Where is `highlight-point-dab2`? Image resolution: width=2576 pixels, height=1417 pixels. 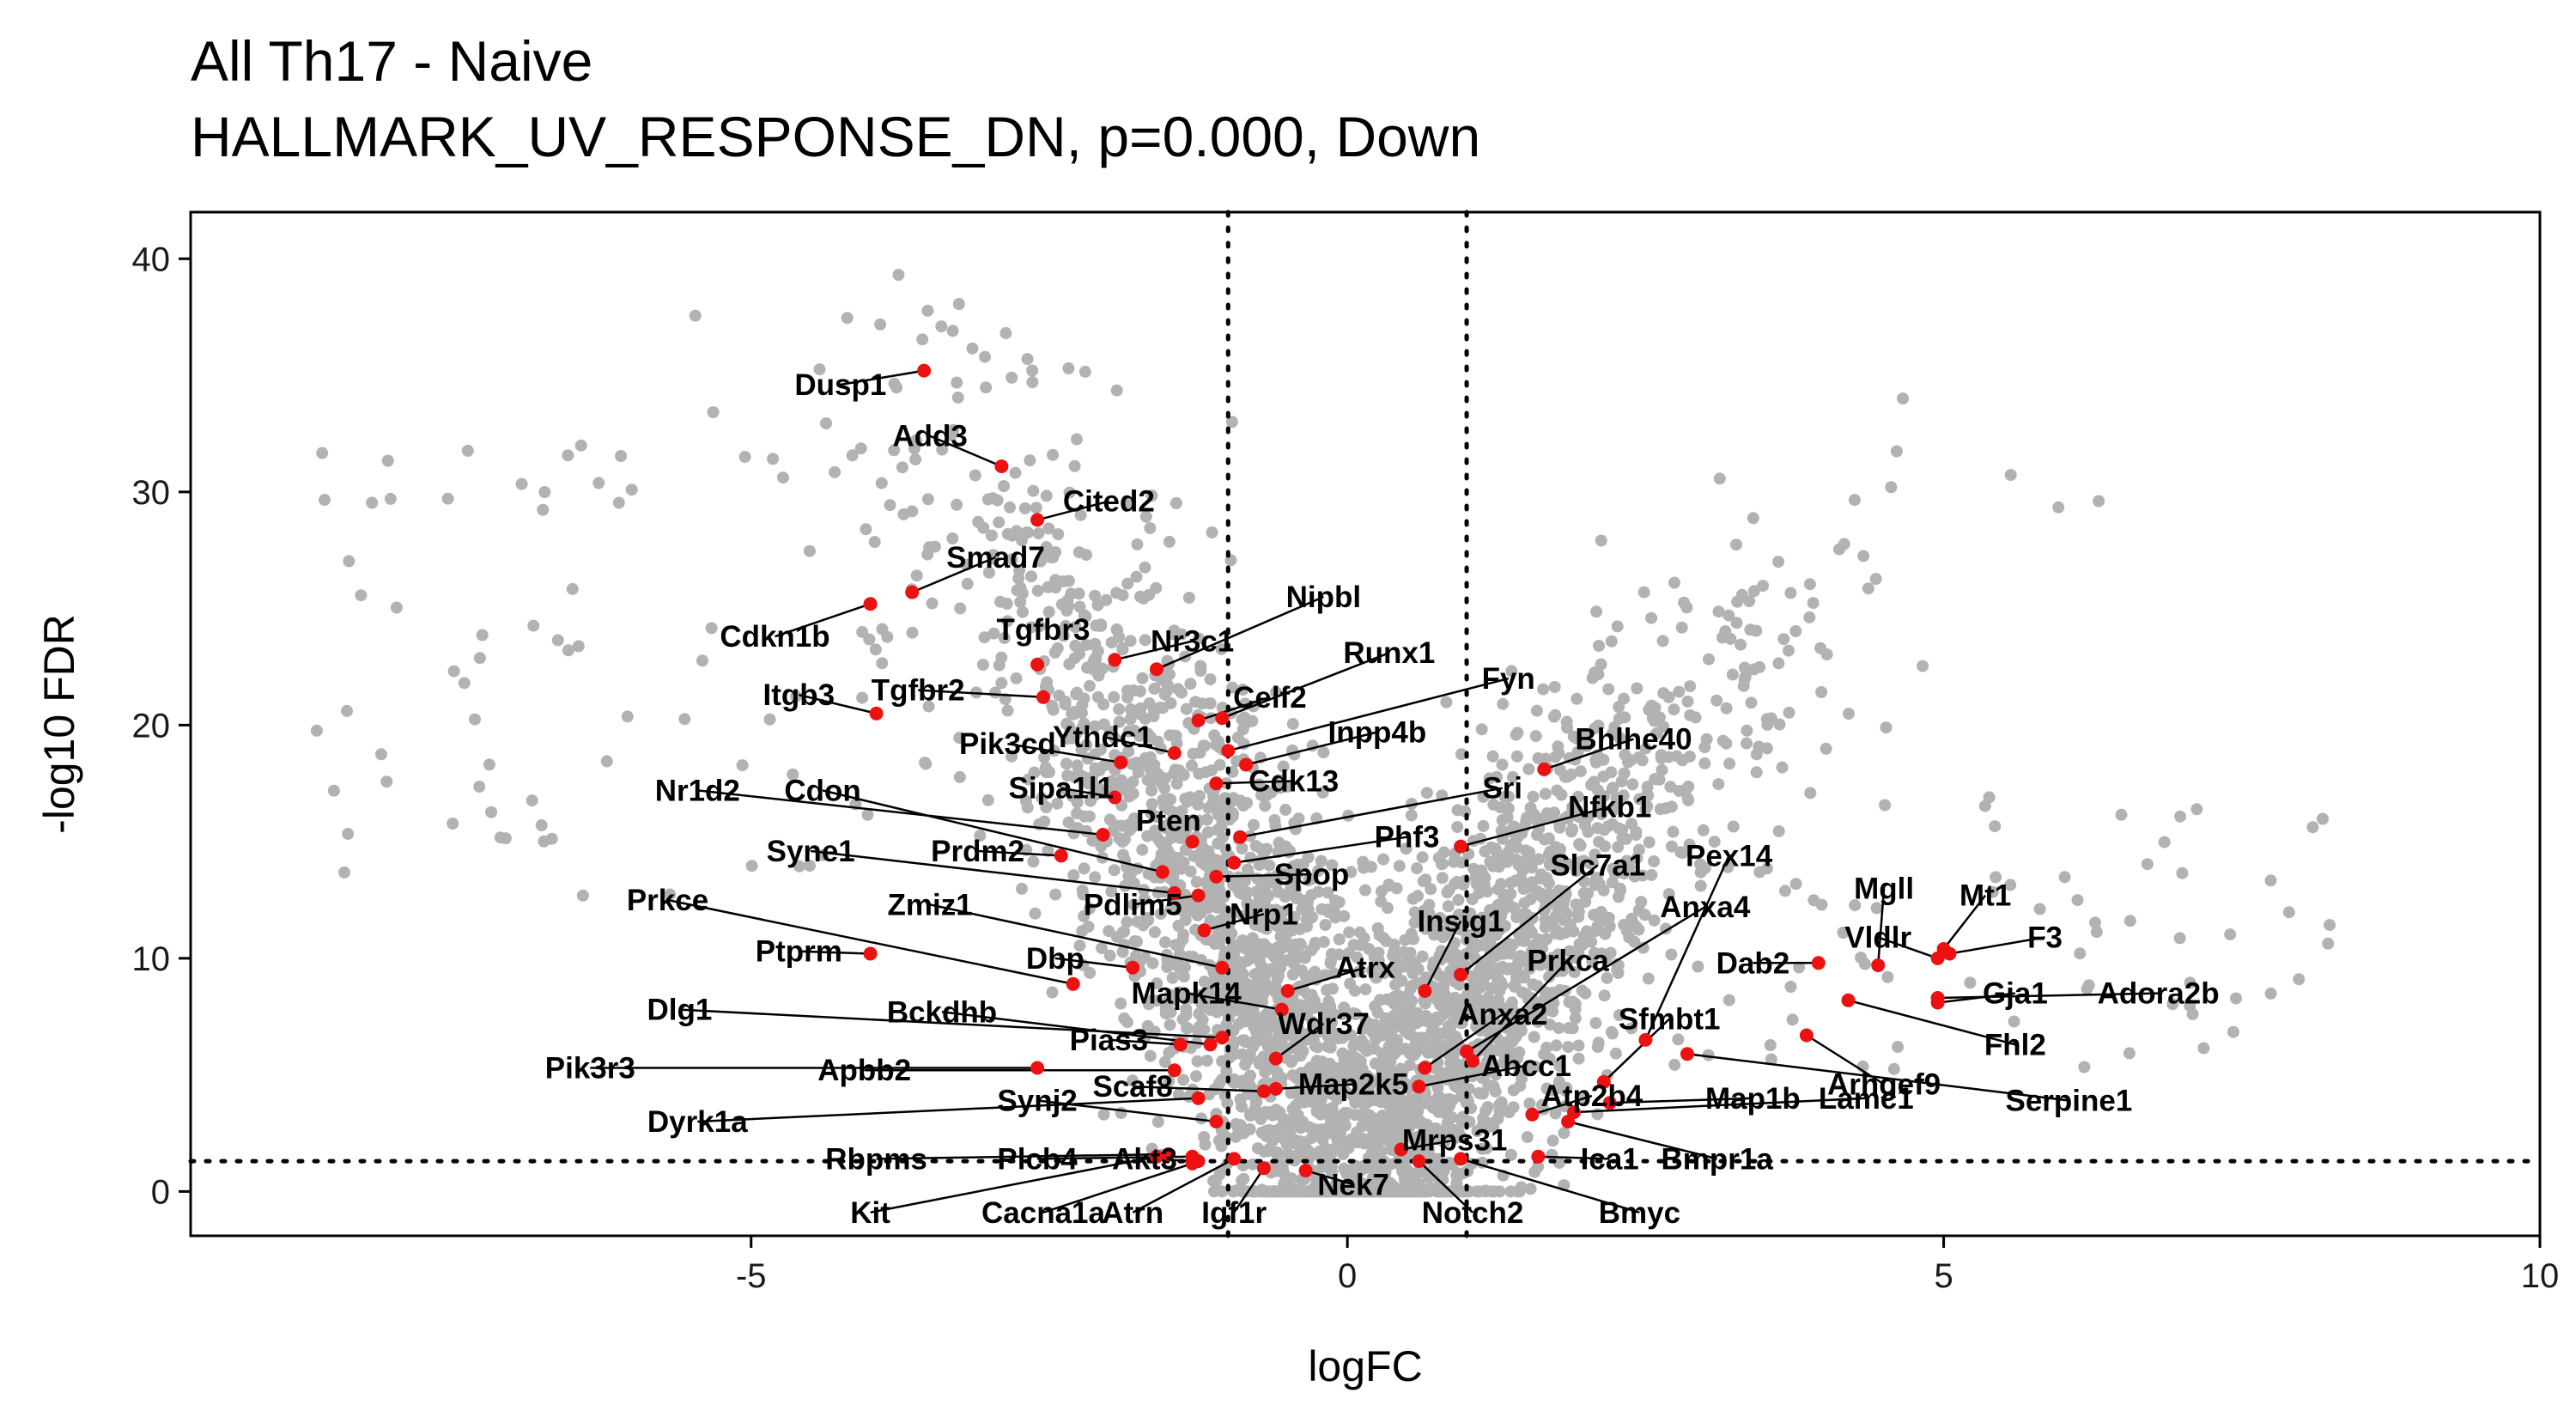
highlight-point-dab2 is located at coordinates (1819, 963).